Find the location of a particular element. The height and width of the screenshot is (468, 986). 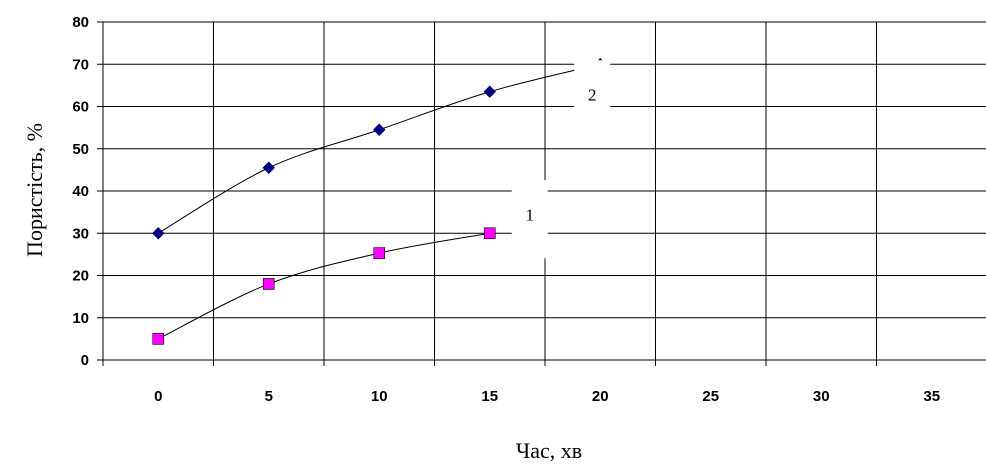

series-labels: 21 is located at coordinates (582, 159).